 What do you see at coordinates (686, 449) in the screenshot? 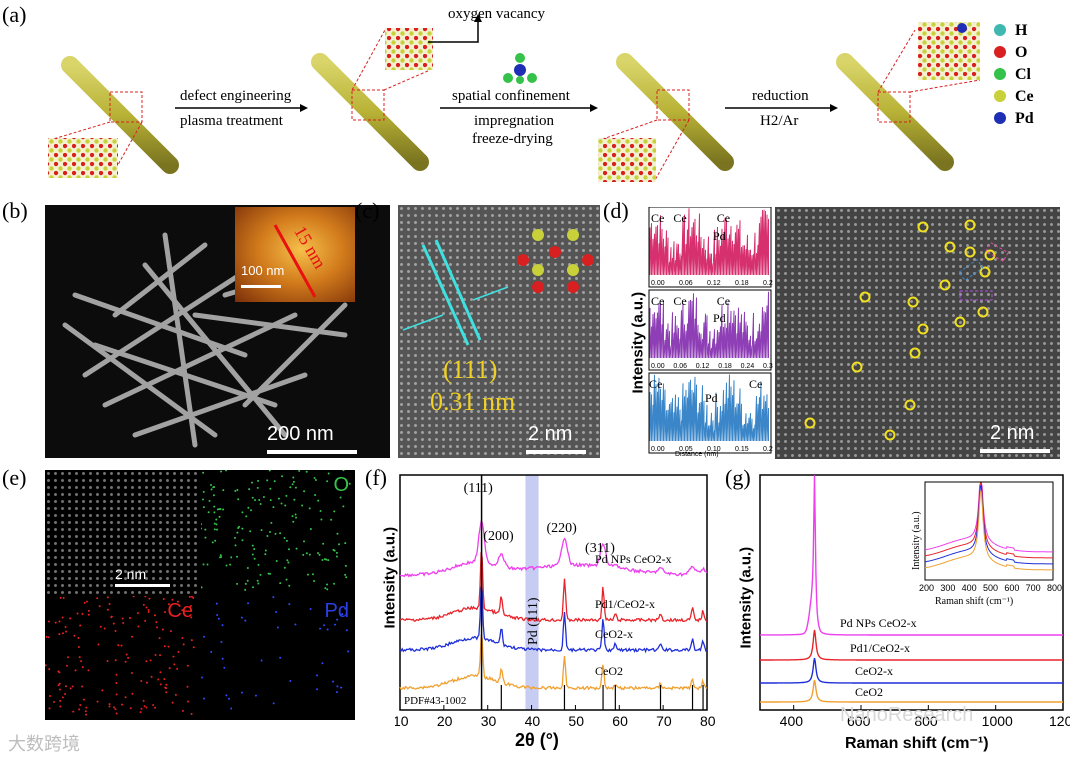
I see `profile-3-tick: 0.05` at bounding box center [686, 449].